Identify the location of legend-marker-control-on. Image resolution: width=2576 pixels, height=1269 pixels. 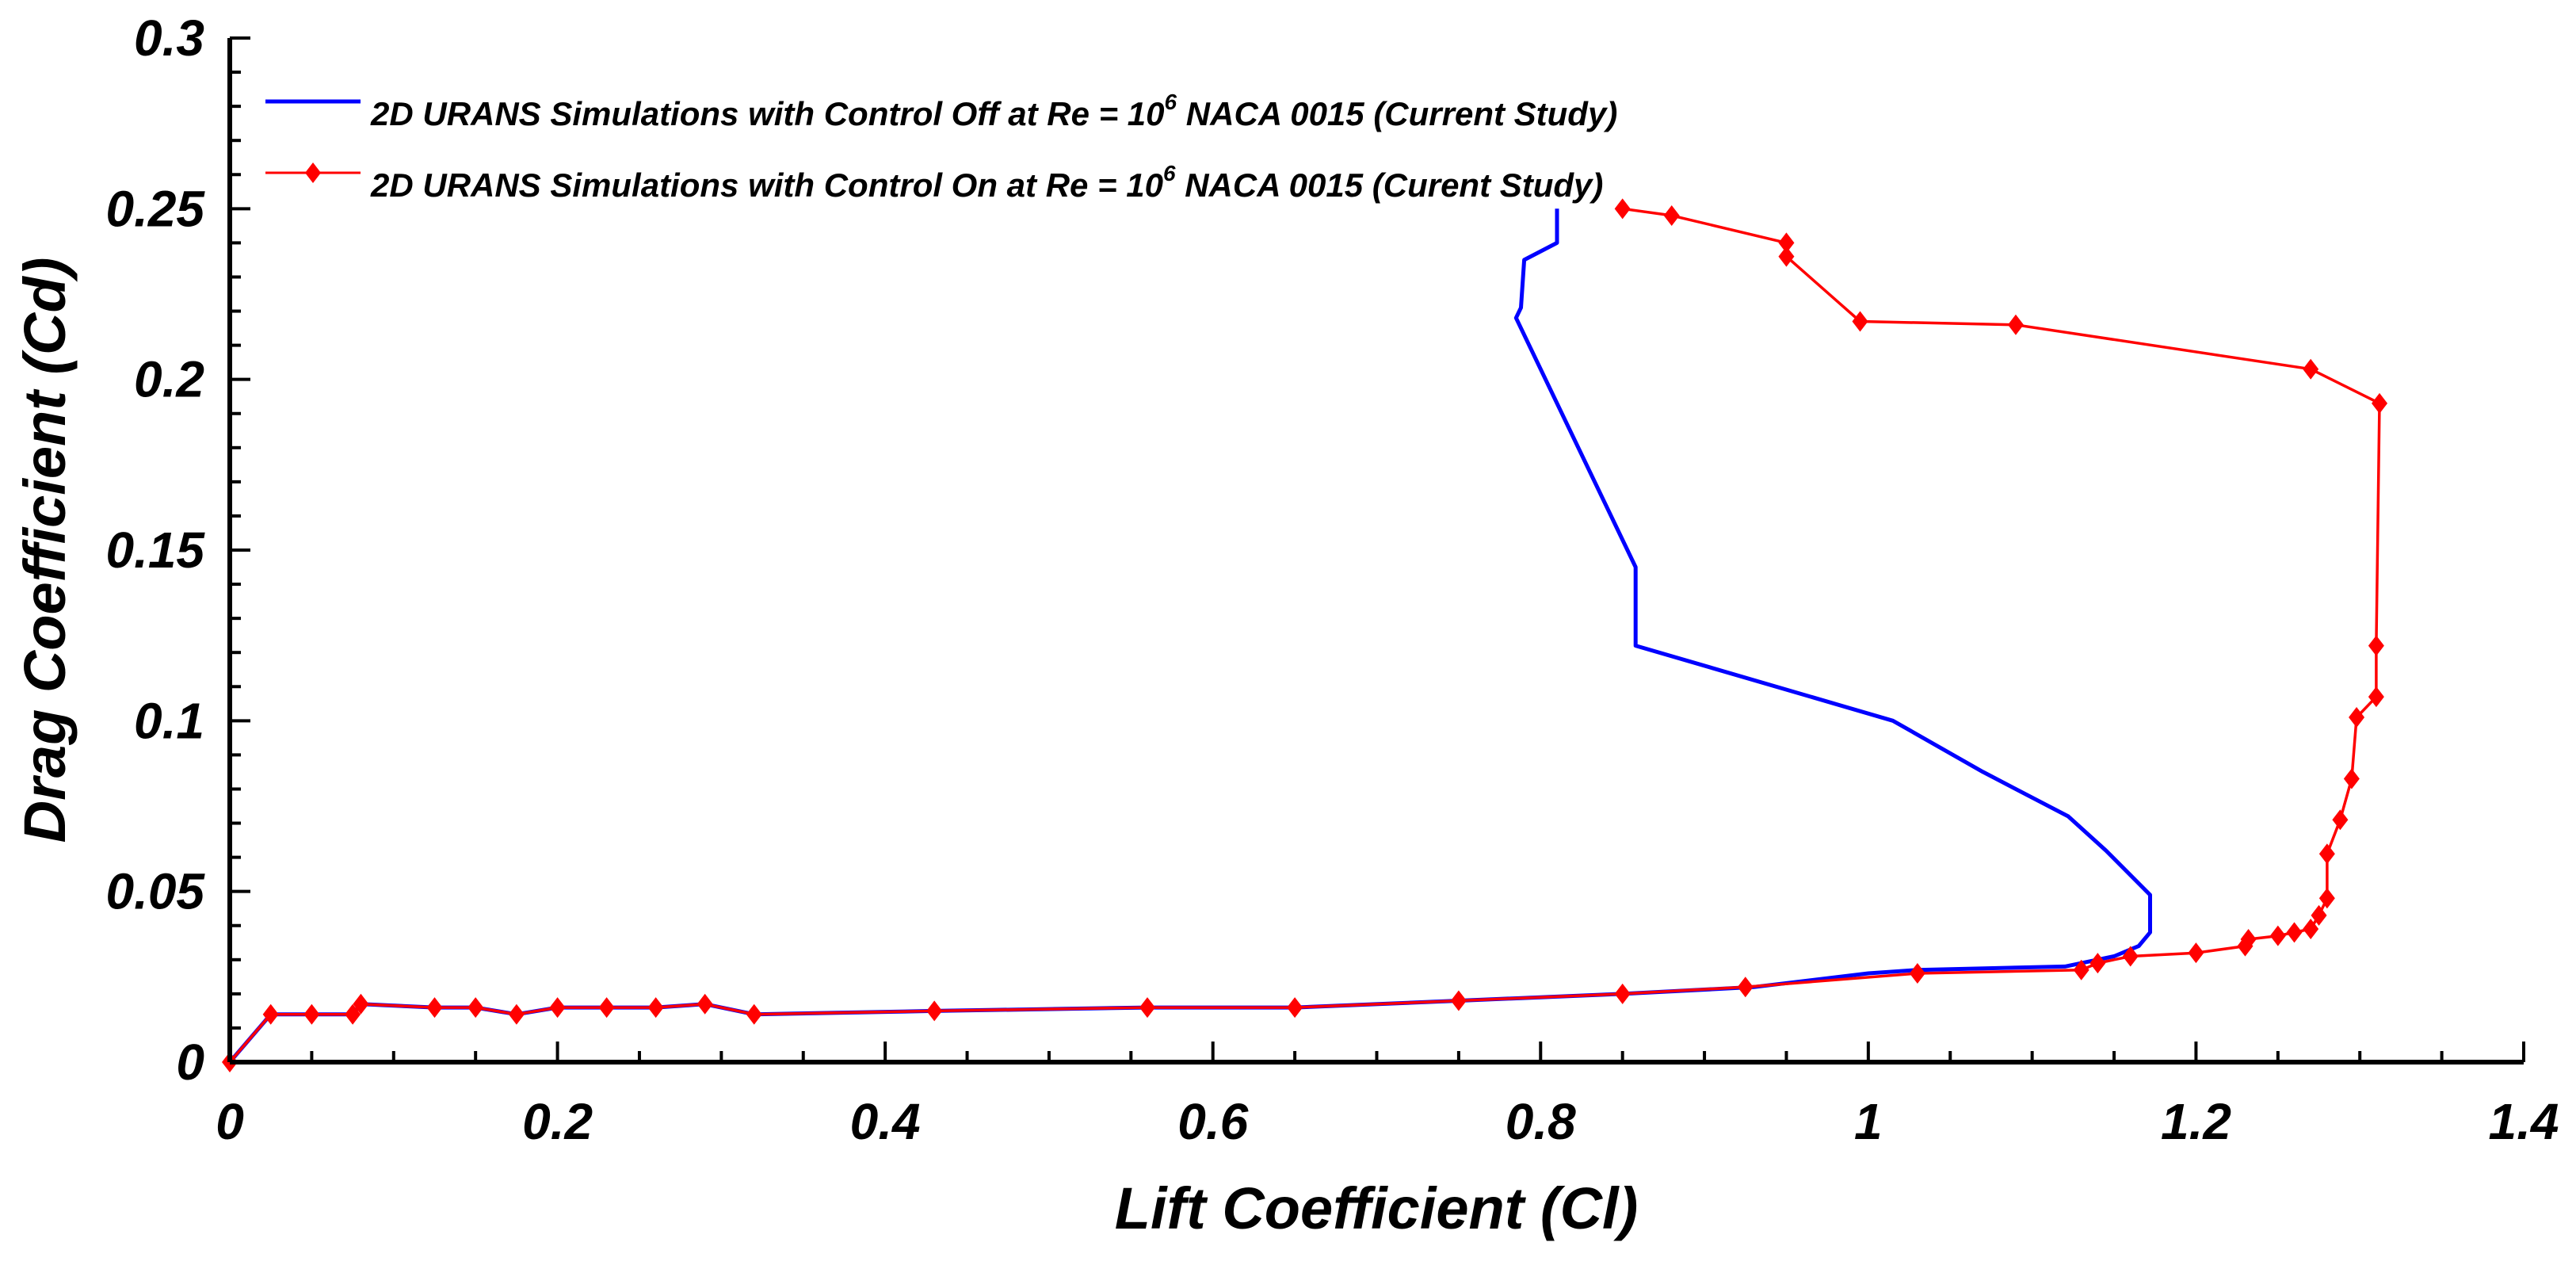
(313, 172).